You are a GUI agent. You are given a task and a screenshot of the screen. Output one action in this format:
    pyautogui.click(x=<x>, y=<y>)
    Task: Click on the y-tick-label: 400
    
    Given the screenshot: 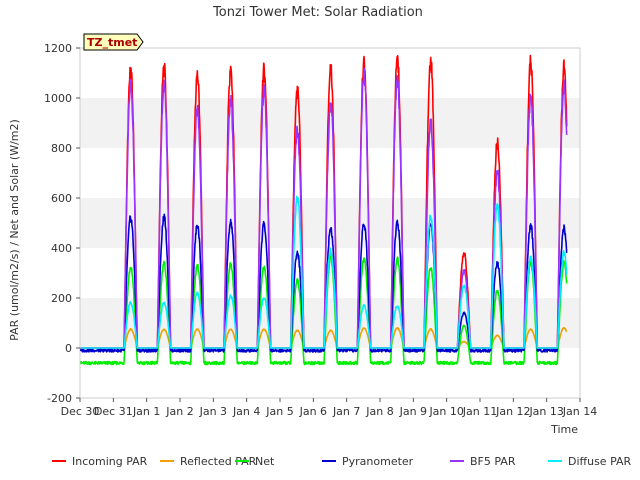 What is the action you would take?
    pyautogui.click(x=61, y=248)
    